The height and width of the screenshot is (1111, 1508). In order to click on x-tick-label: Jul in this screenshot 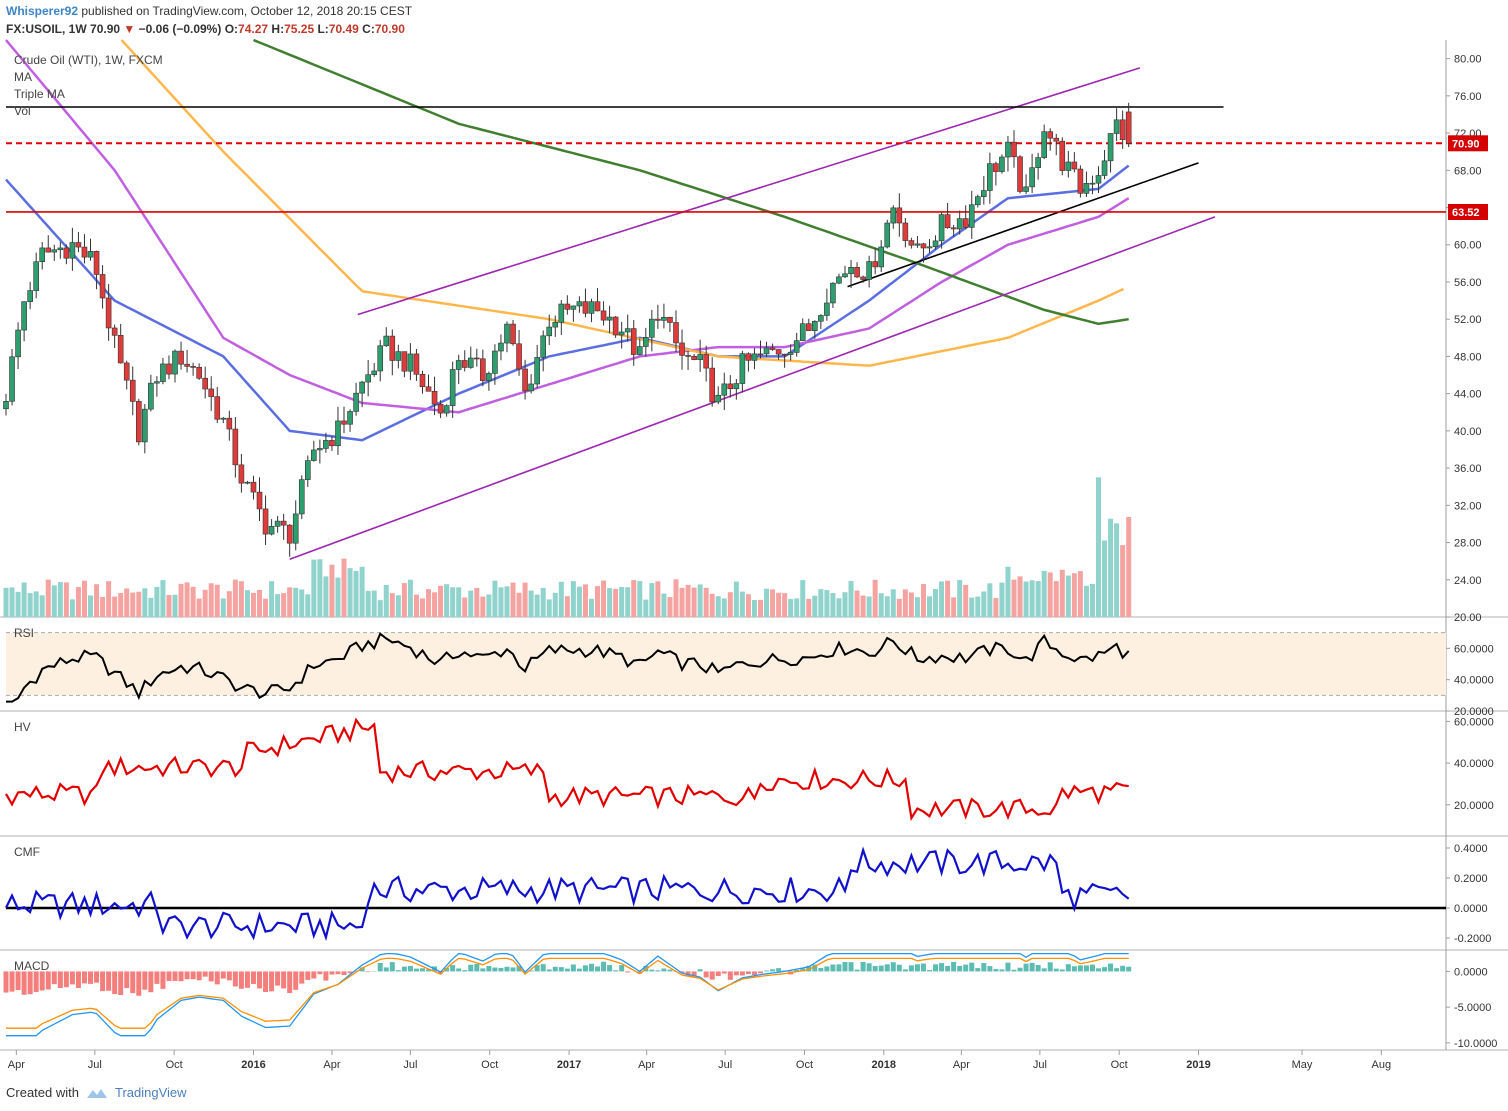, I will do `click(1040, 1065)`.